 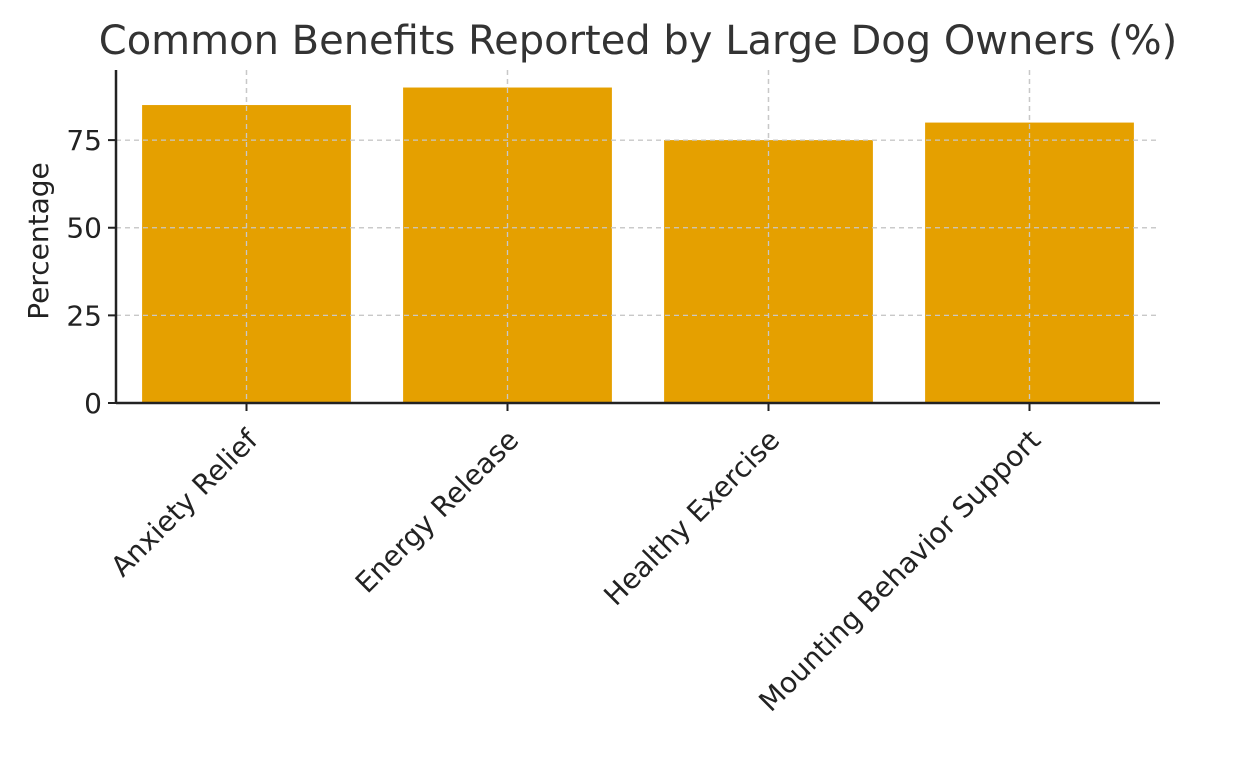 What do you see at coordinates (437, 511) in the screenshot?
I see `x-tick-label: Energy Release` at bounding box center [437, 511].